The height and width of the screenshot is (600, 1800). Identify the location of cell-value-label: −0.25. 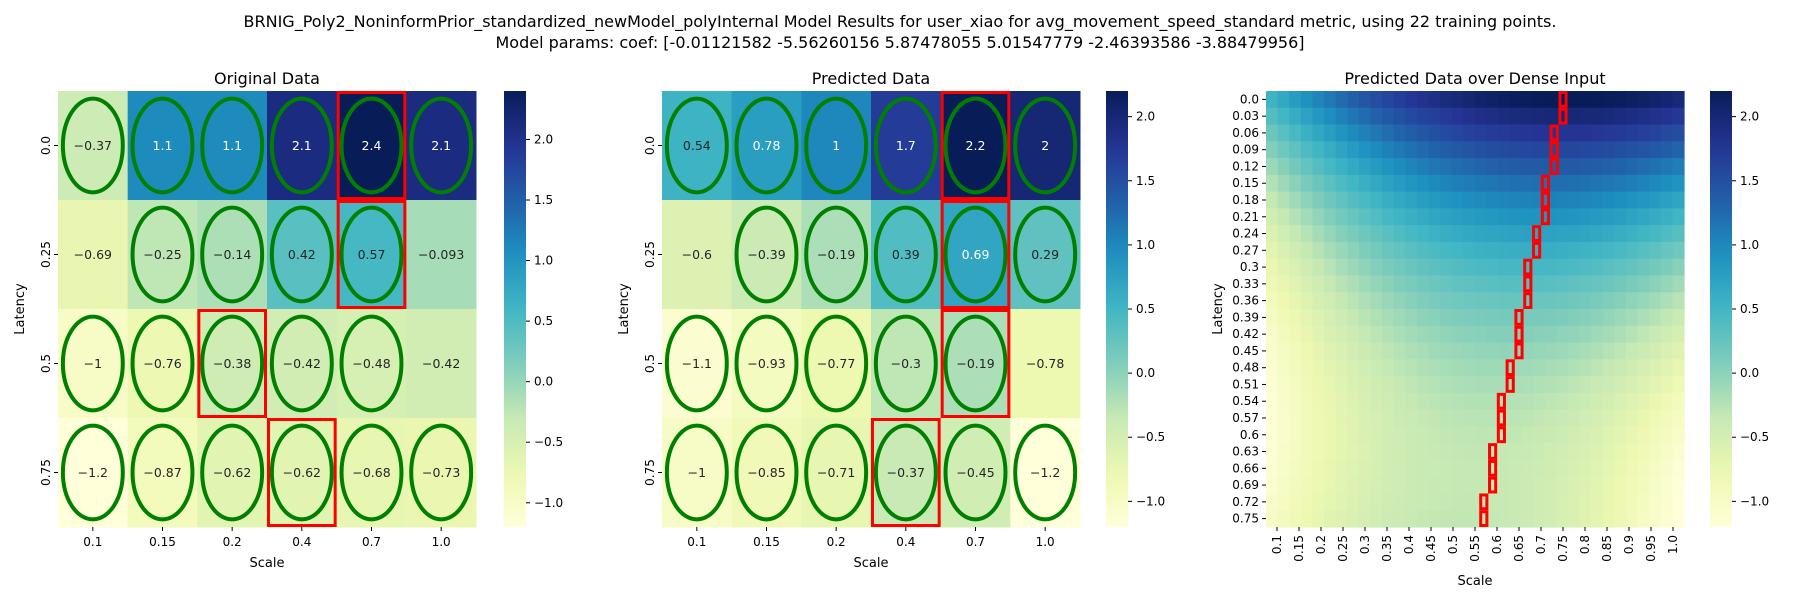
(162, 254).